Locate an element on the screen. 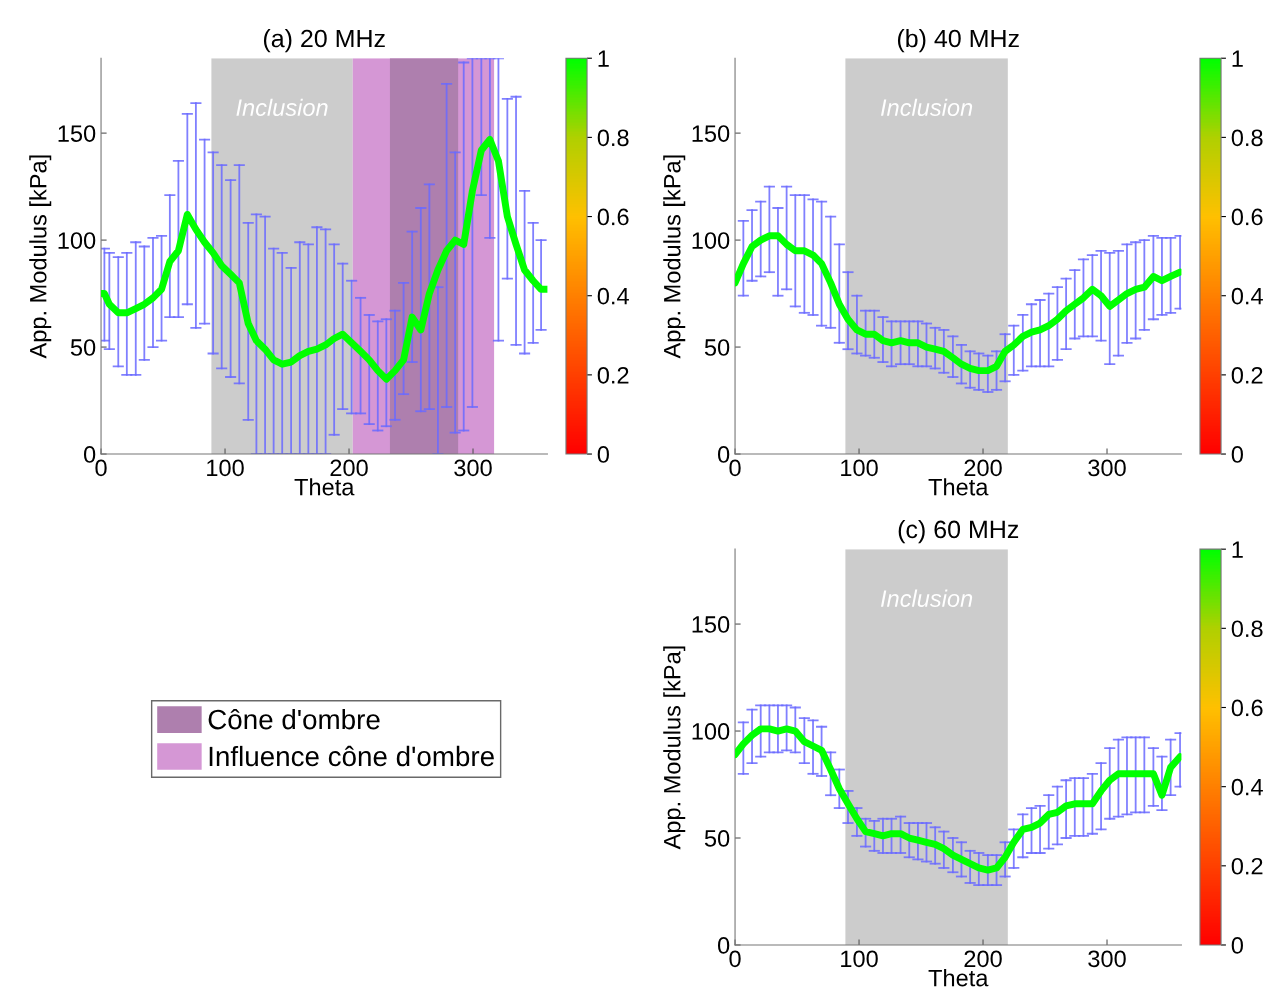  chart-title: (a) 20 MHz is located at coordinates (324, 41).